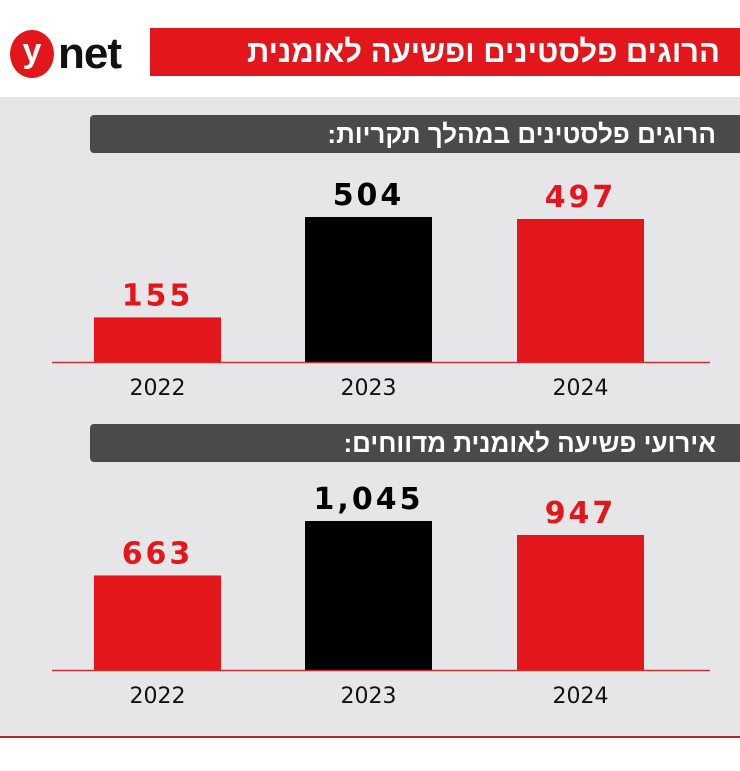  Describe the element at coordinates (158, 553) in the screenshot. I see `value-label-2022: 663` at that location.